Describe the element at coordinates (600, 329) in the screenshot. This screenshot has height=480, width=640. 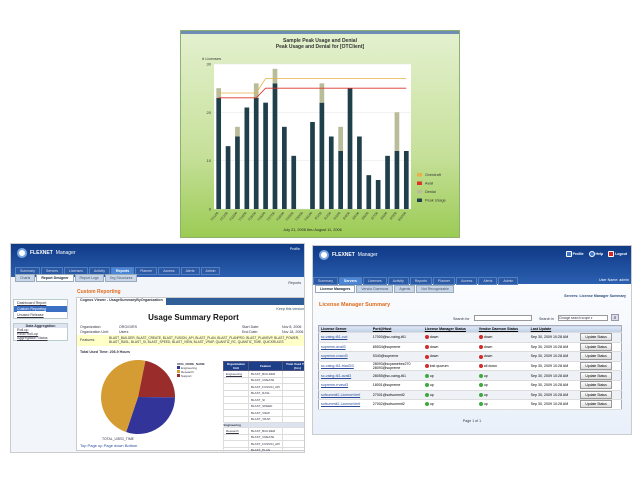
I see `column-header` at that location.